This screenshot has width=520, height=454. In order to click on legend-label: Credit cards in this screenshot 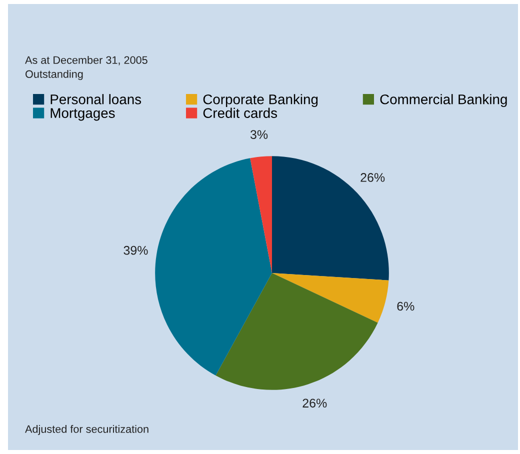, I will do `click(240, 113)`.